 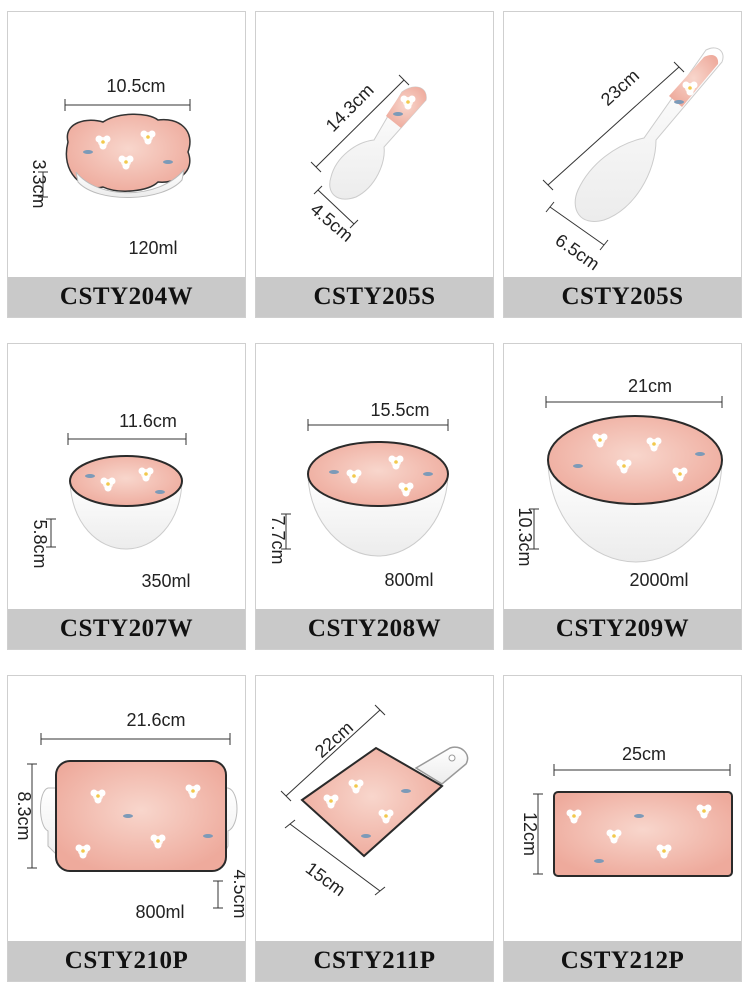 I want to click on height-dim-label: 3.3cm, so click(x=39, y=183).